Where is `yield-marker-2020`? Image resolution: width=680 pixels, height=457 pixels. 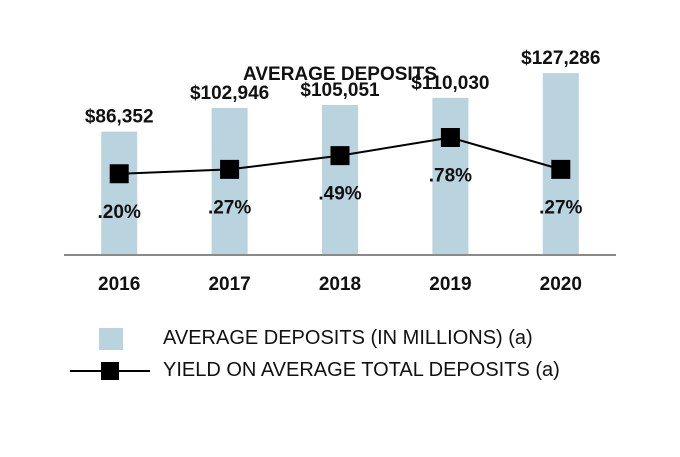
yield-marker-2020 is located at coordinates (561, 169).